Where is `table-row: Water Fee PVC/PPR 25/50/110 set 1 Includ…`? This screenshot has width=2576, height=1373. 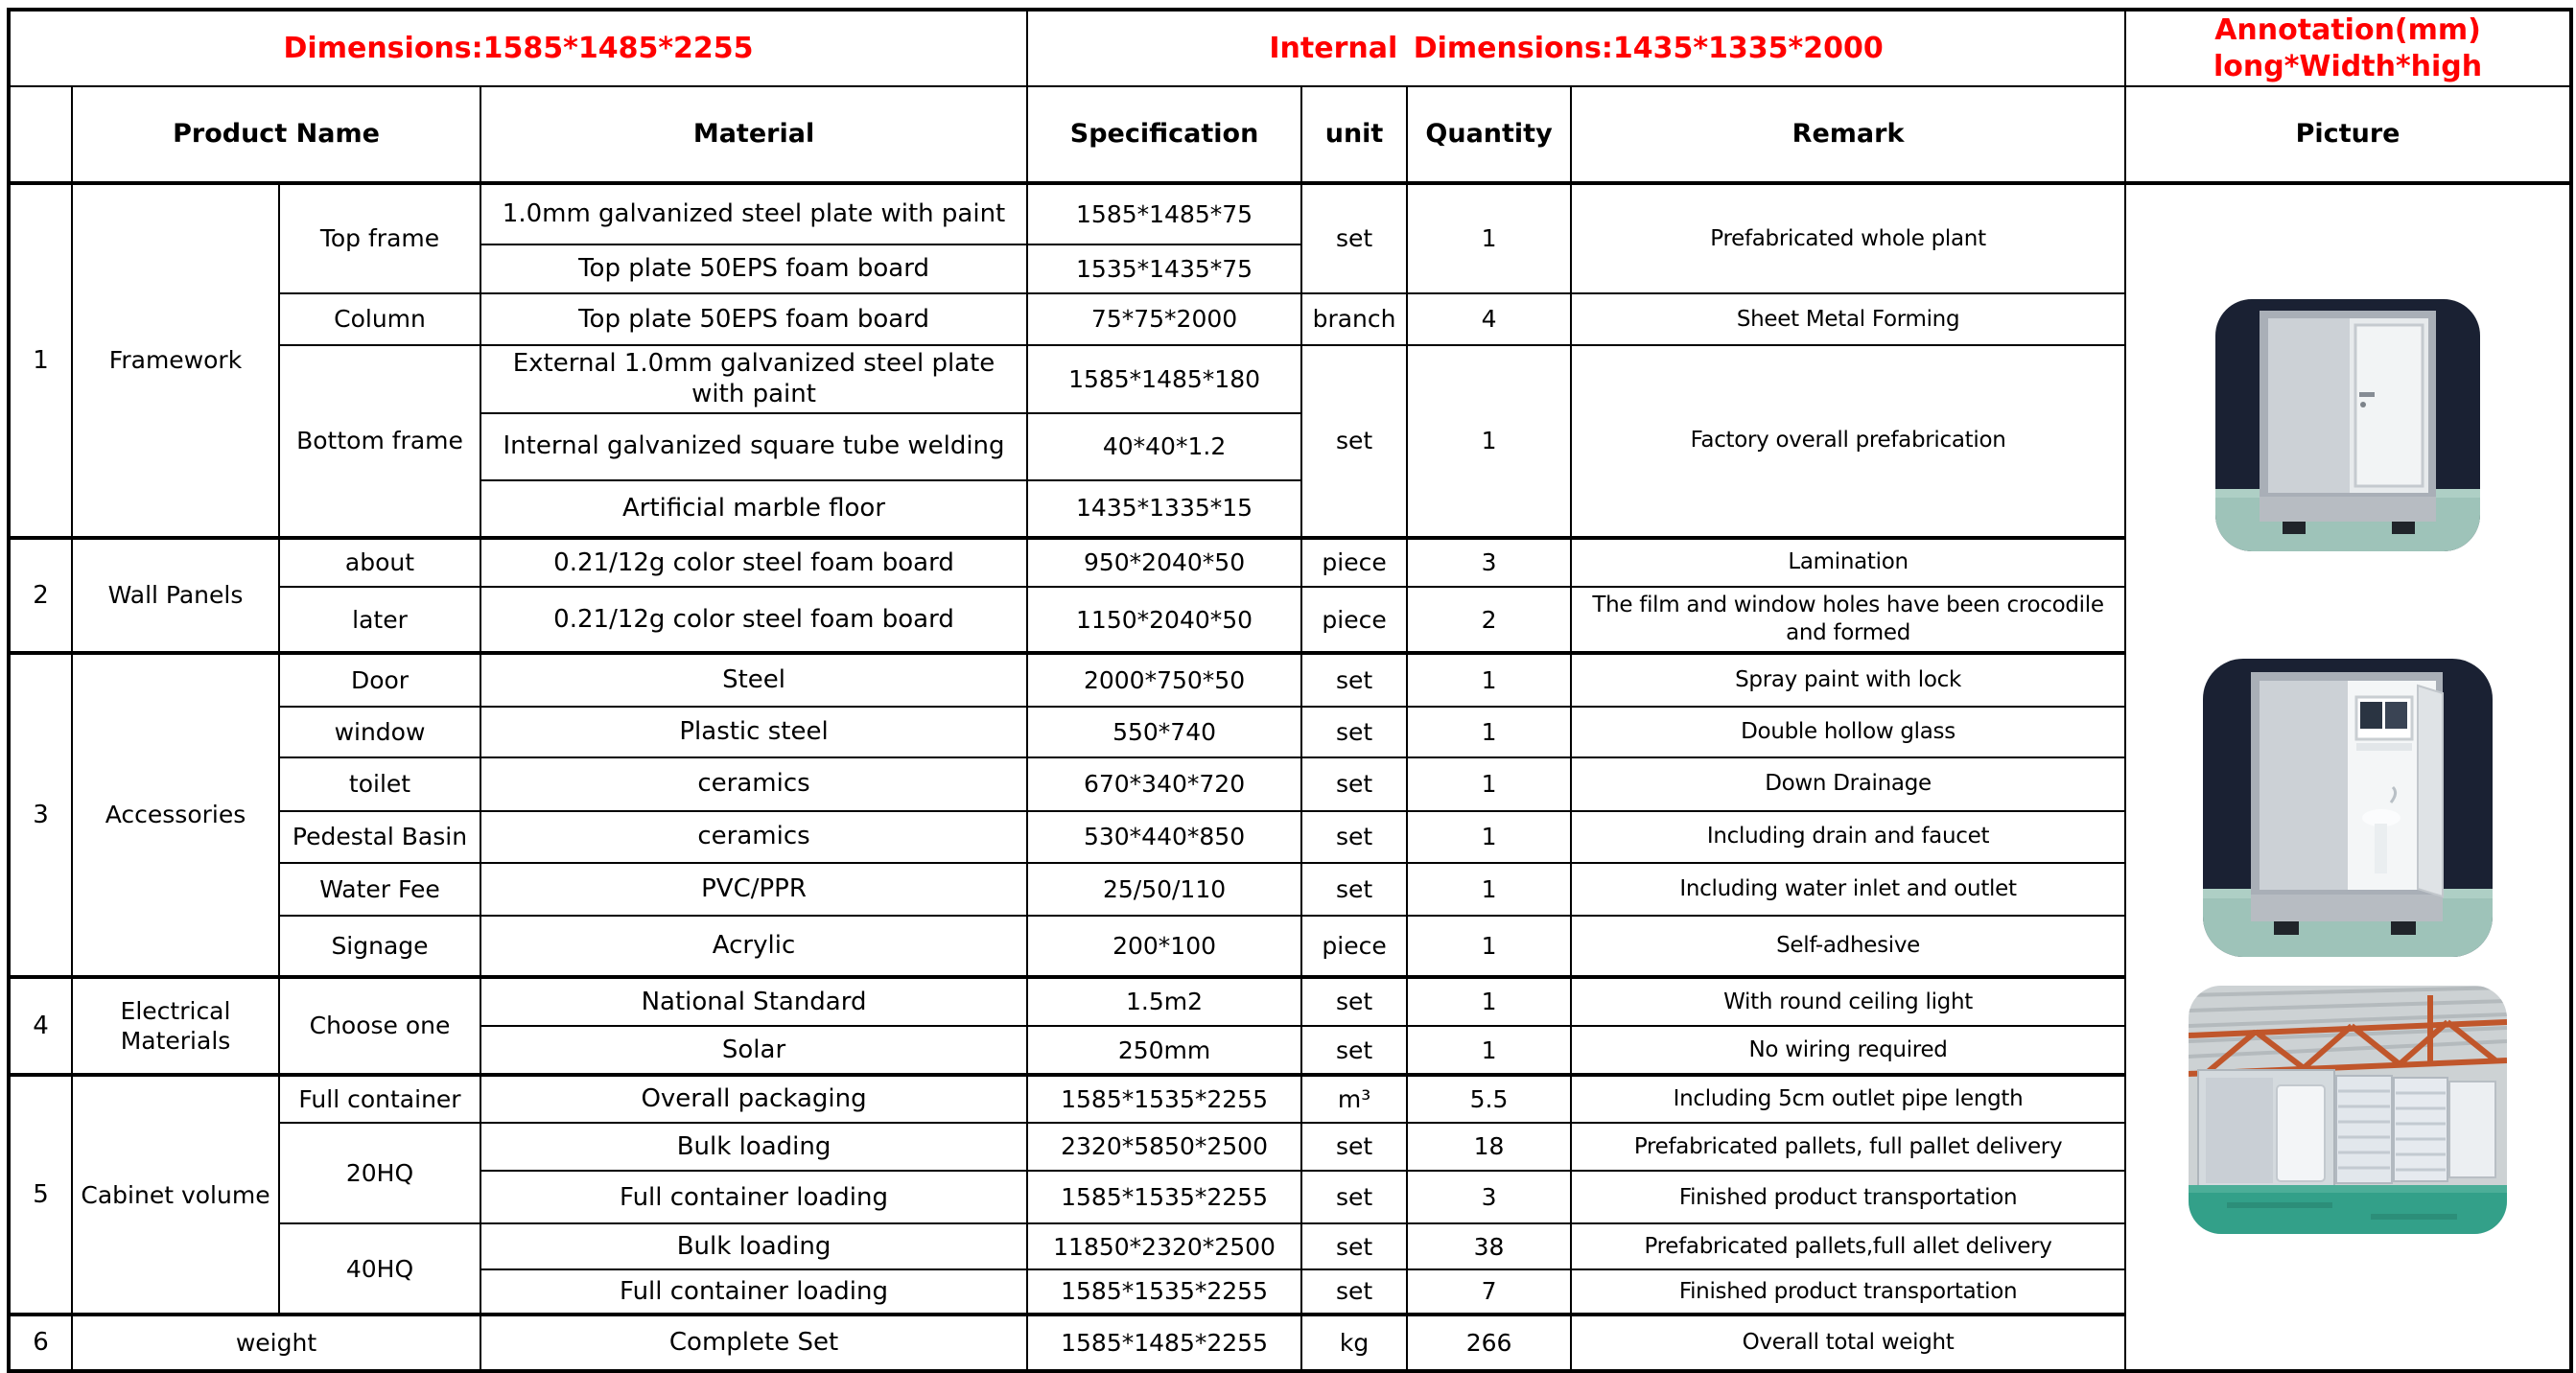 table-row: Water Fee PVC/PPR 25/50/110 set 1 Includ… is located at coordinates (1290, 889).